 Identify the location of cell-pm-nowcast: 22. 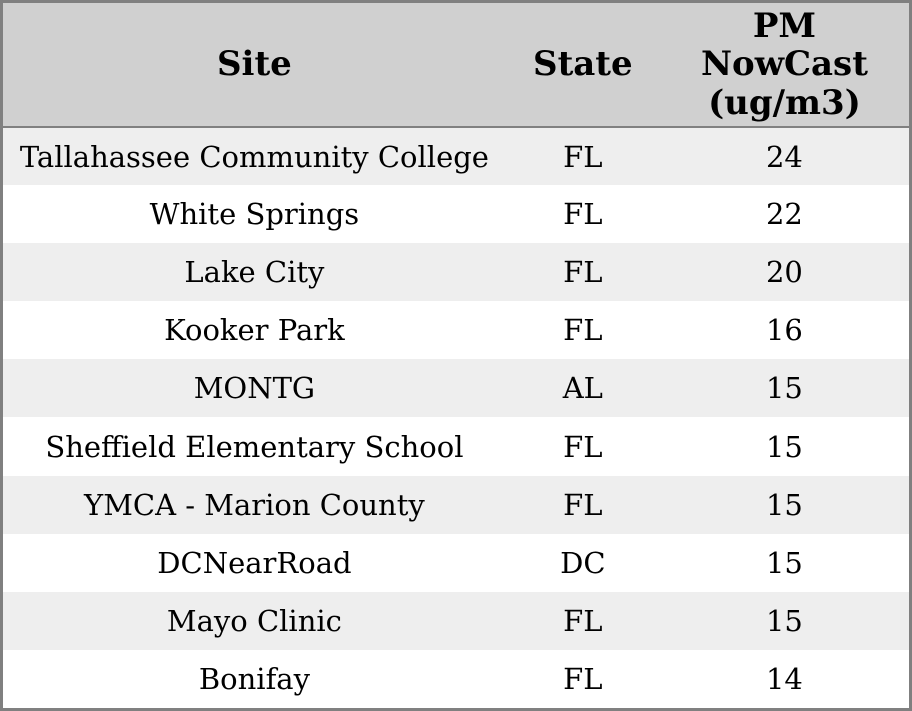
(784, 214).